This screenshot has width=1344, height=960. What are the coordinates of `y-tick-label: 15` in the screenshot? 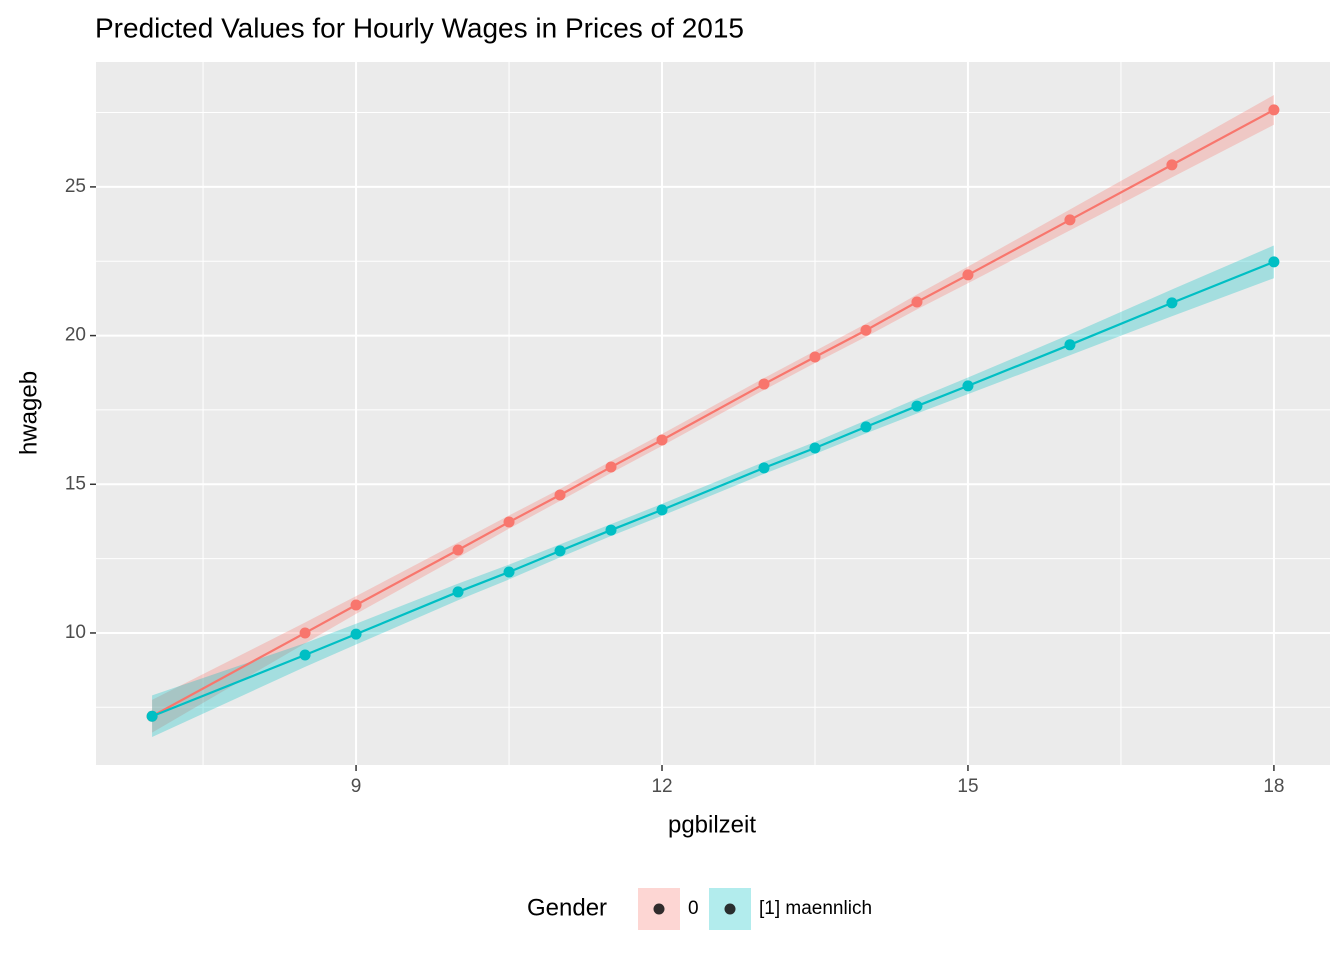 It's located at (75, 483).